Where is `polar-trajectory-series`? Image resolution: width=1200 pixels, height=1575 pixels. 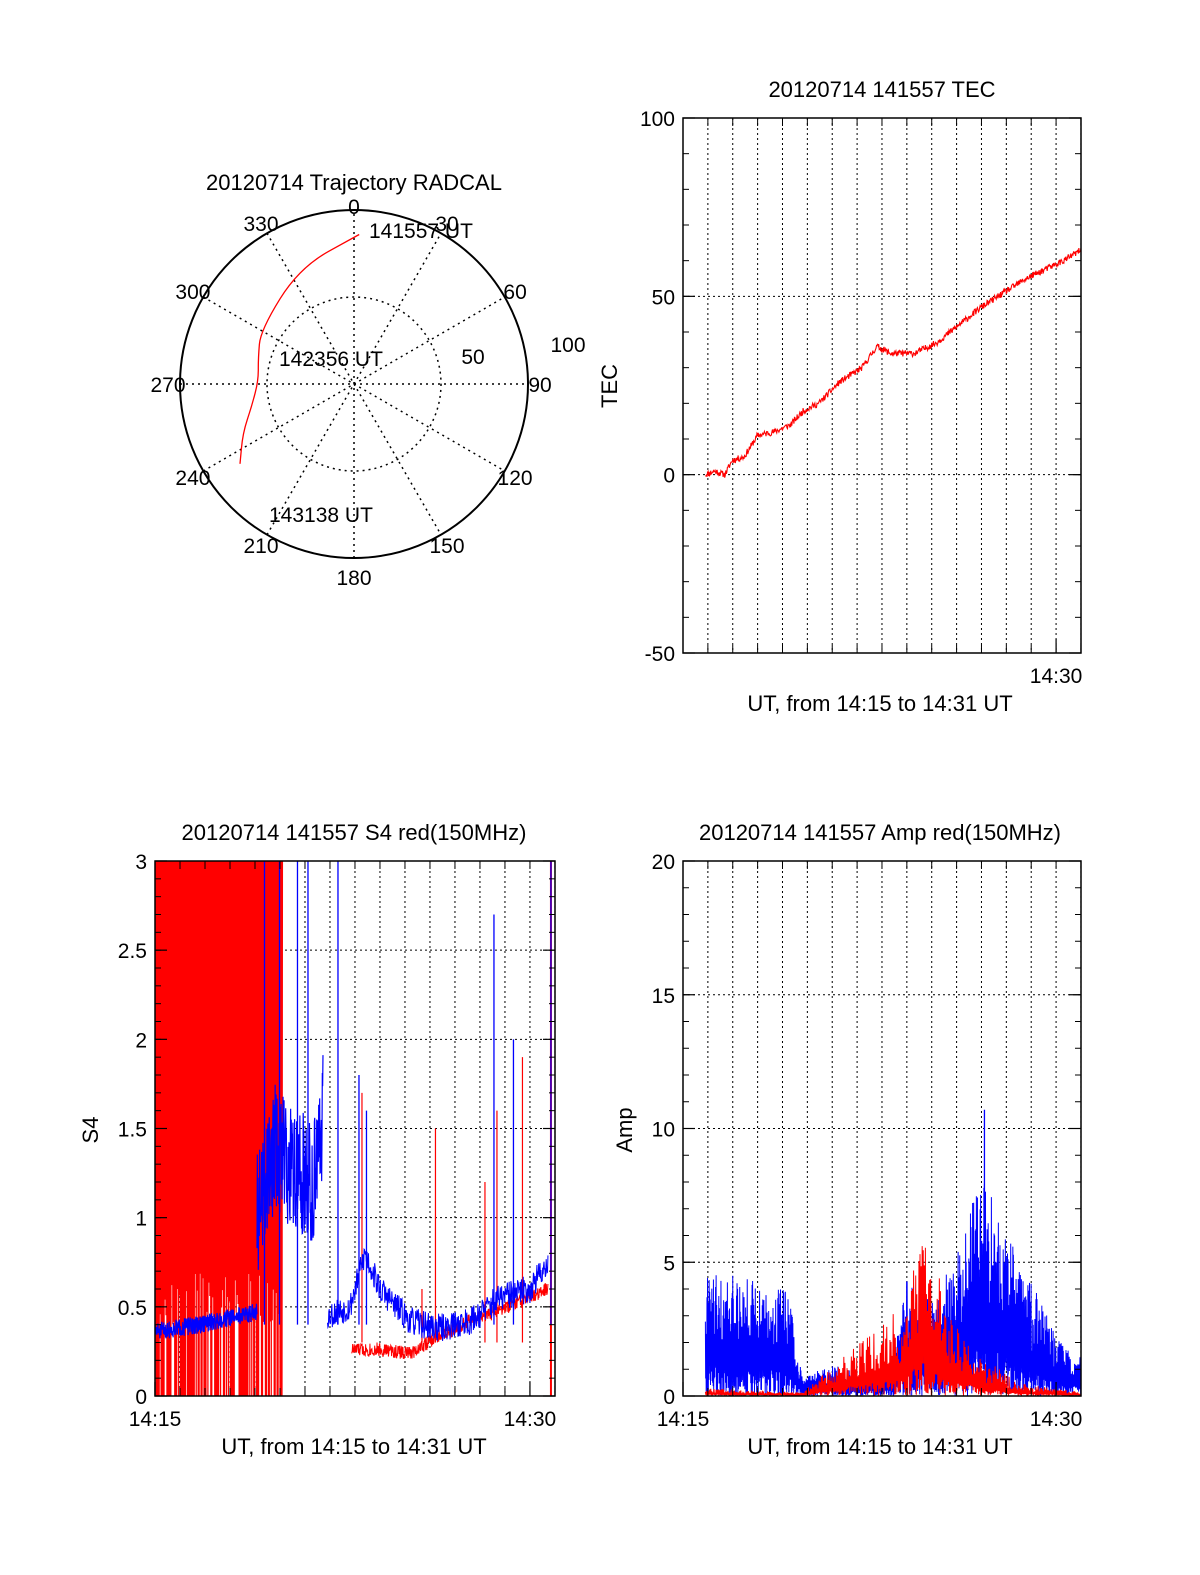
polar-trajectory-series is located at coordinates (299, 348).